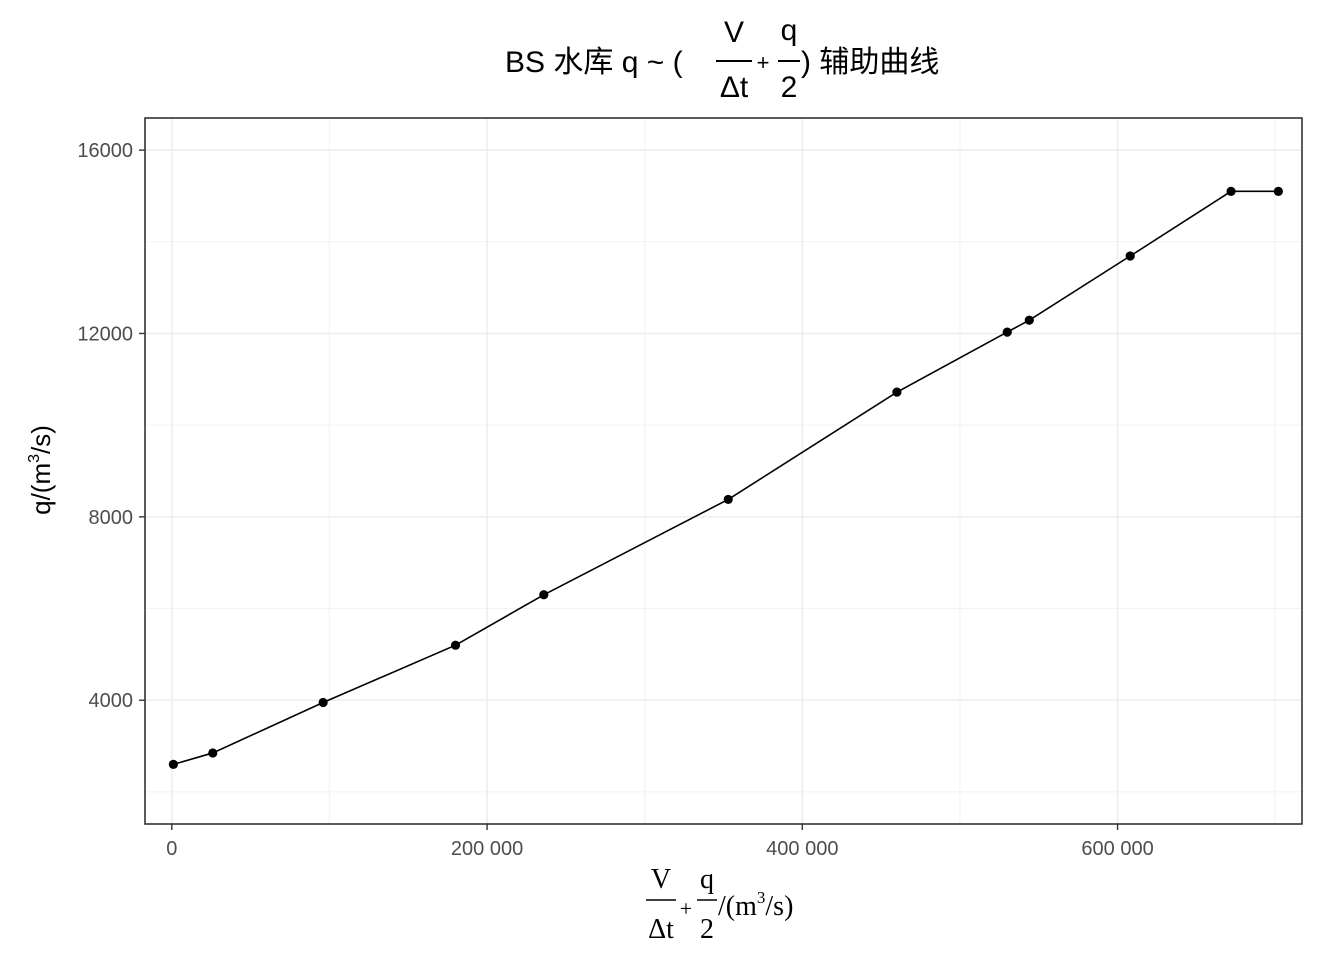  What do you see at coordinates (661, 879) in the screenshot?
I see `x-axis-frac1-num: V` at bounding box center [661, 879].